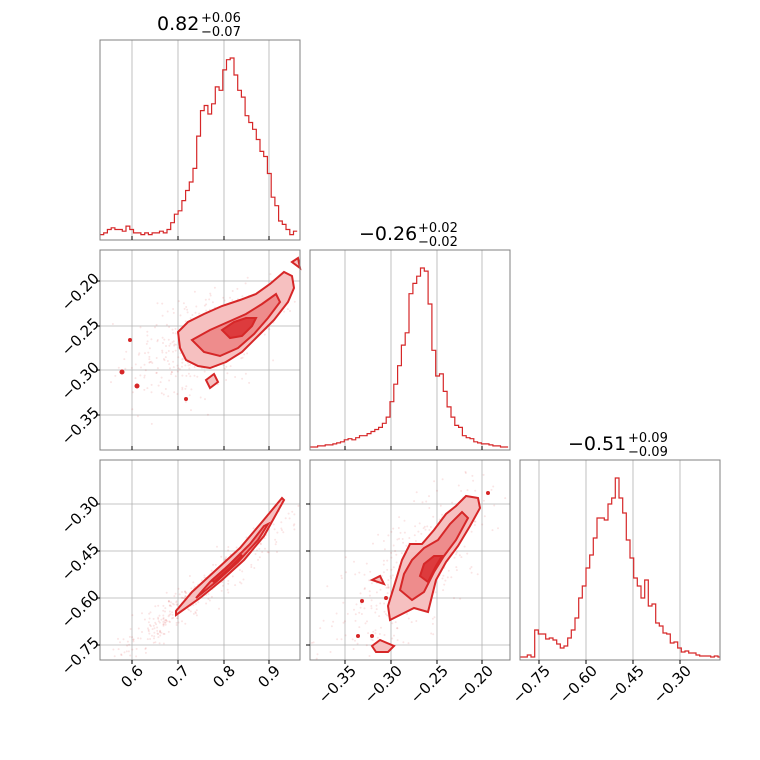  What do you see at coordinates (239, 328) in the screenshot?
I see `contour-inner-p0-p1` at bounding box center [239, 328].